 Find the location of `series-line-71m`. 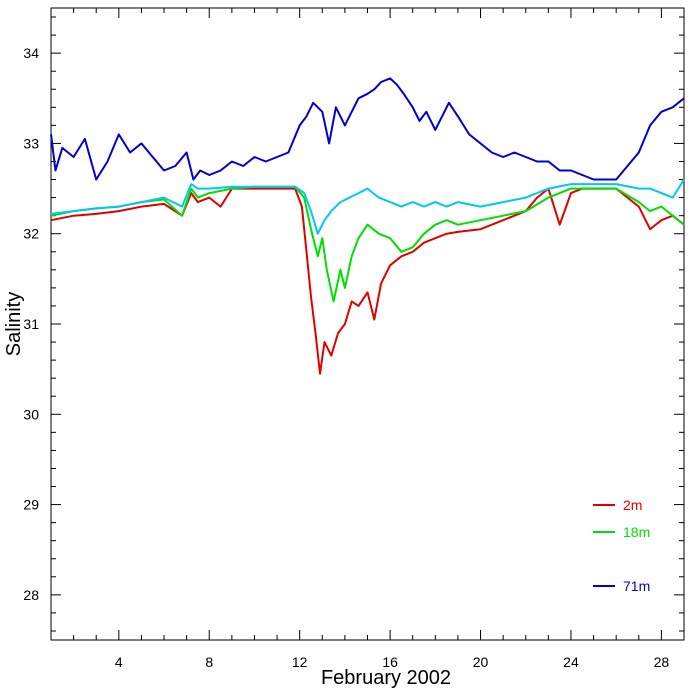

series-line-71m is located at coordinates (367, 129).